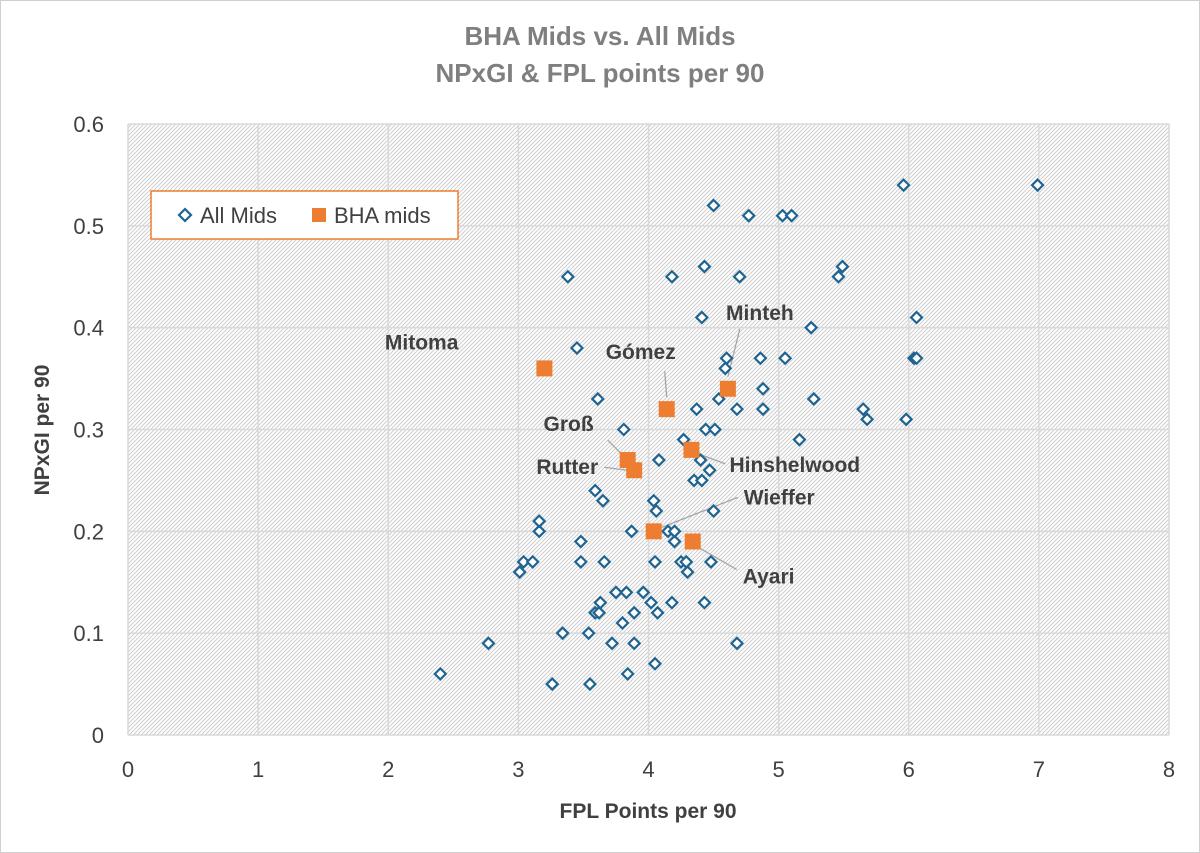 The image size is (1200, 853). I want to click on x-tick-label: 1, so click(258, 769).